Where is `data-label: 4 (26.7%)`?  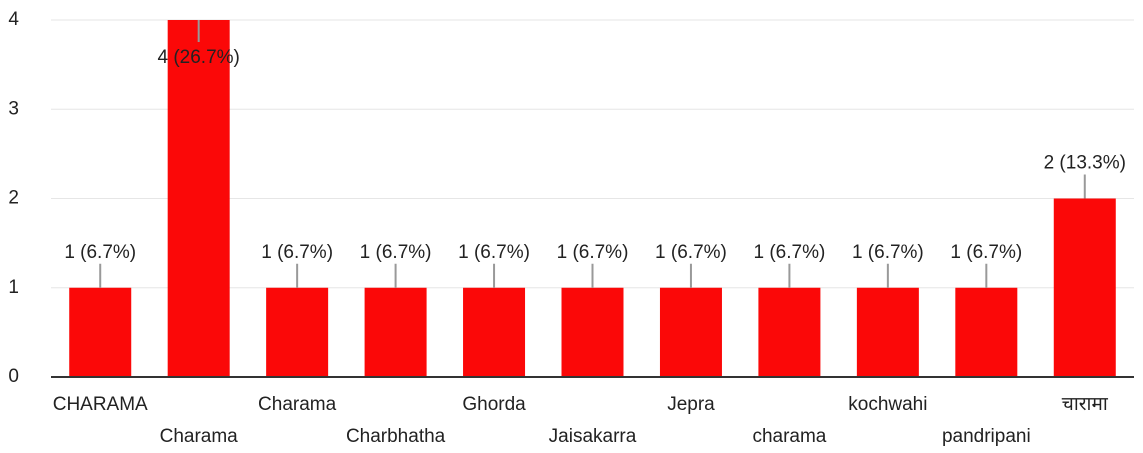 data-label: 4 (26.7%) is located at coordinates (198, 57).